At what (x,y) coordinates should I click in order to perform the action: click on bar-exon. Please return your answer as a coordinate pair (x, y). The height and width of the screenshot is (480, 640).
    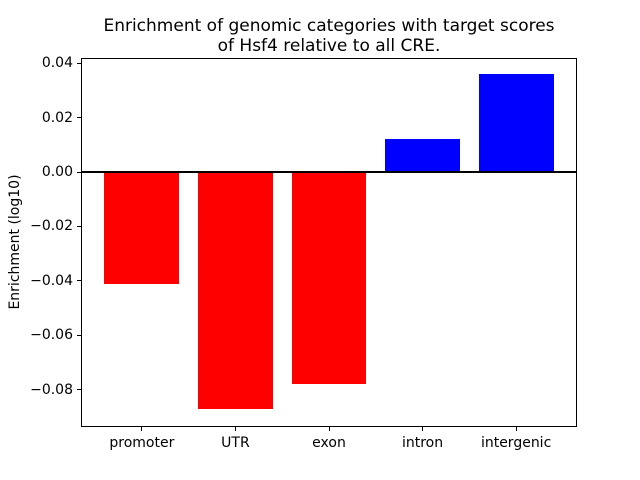
    Looking at the image, I should click on (329, 278).